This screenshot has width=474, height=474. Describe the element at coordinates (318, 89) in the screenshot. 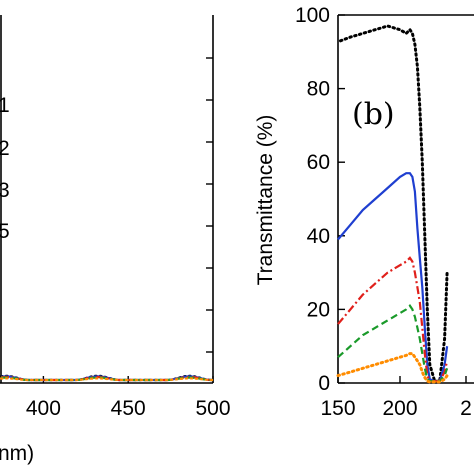

I see `y-tick-label: 80` at that location.